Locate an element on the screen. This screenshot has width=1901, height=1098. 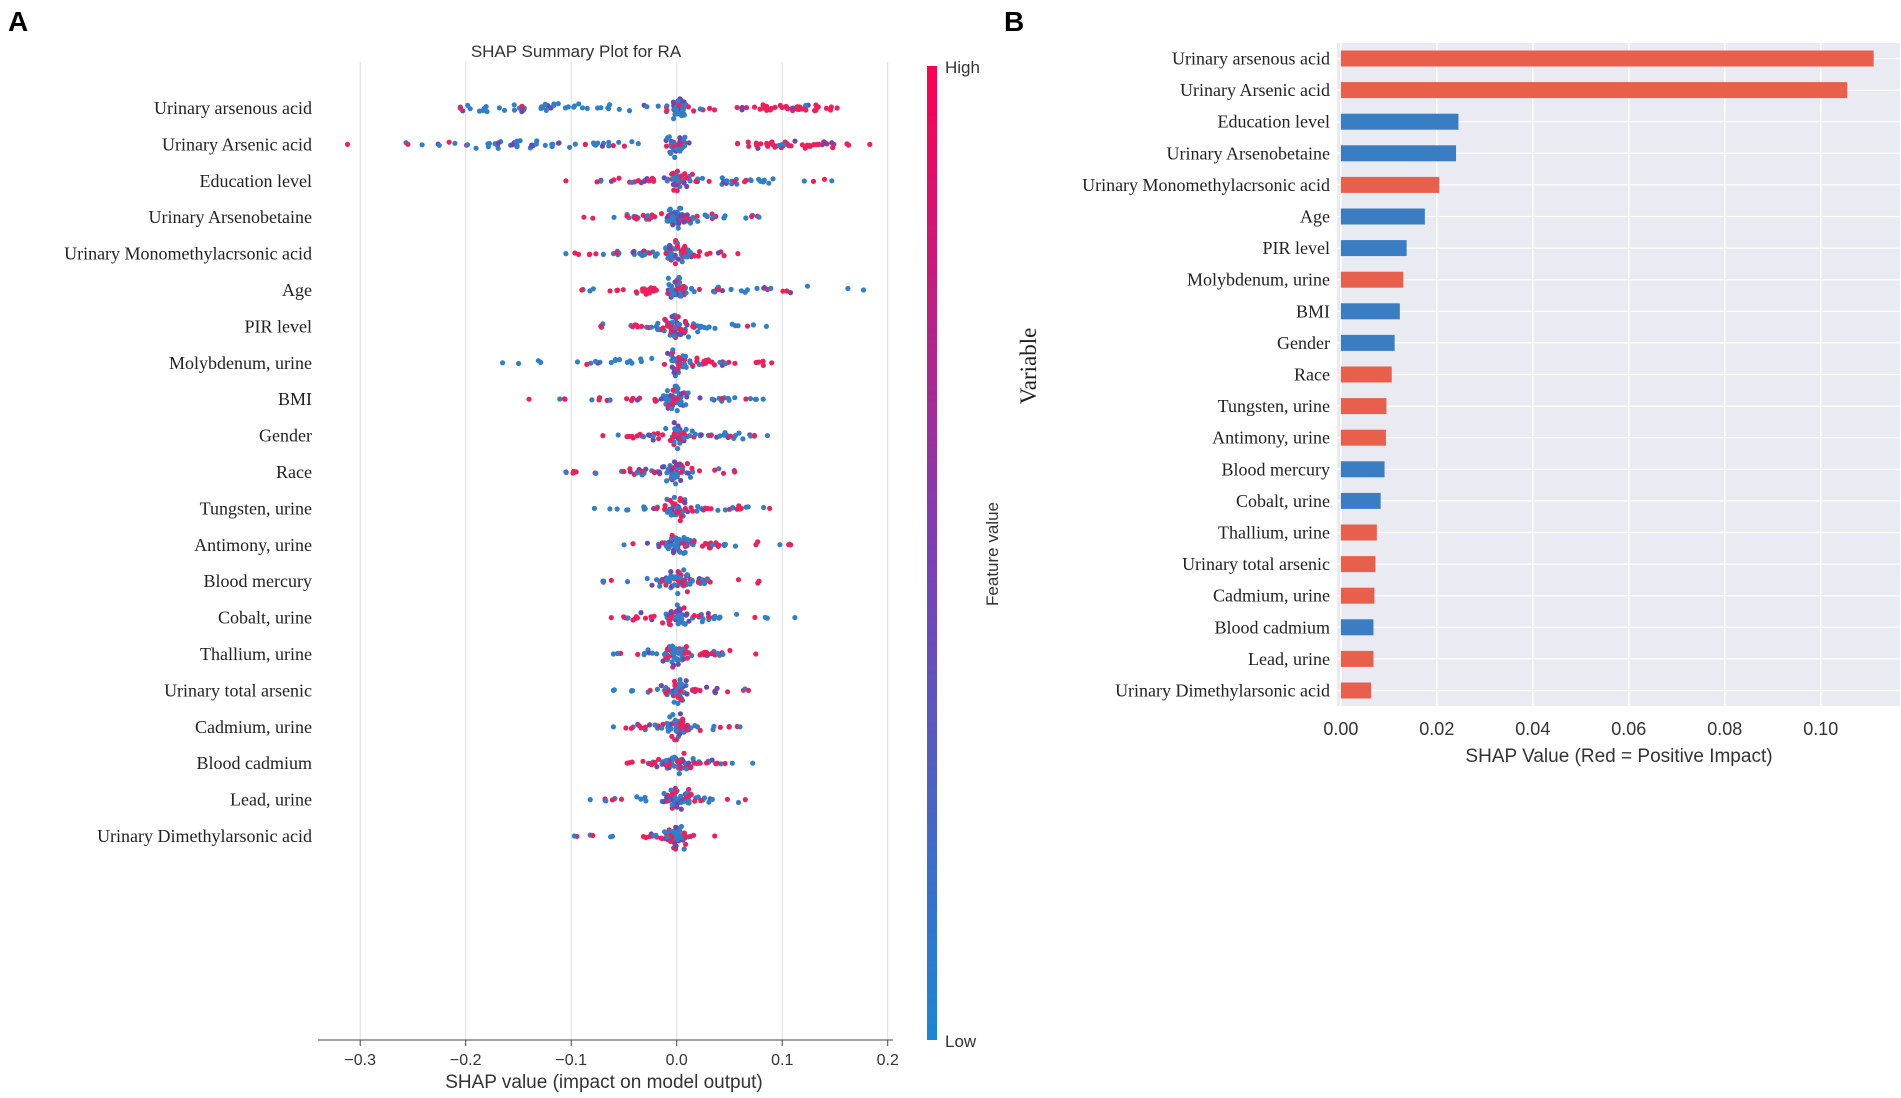
bar-x-axis-title: SHAP Value (Red = Positive Impact) is located at coordinates (1618, 756).